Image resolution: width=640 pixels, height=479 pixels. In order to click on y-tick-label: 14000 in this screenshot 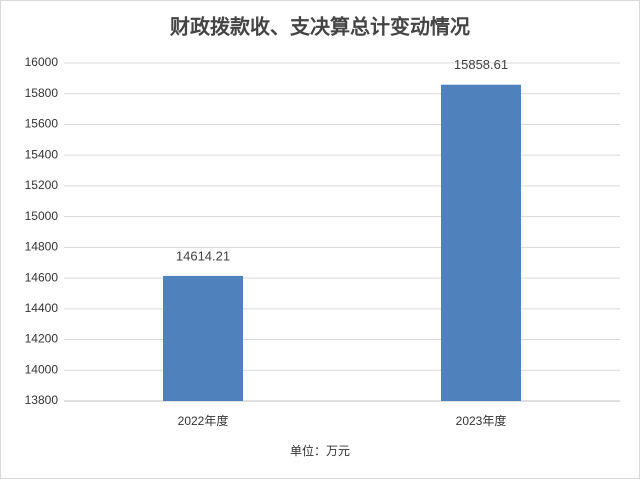, I will do `click(42, 369)`.